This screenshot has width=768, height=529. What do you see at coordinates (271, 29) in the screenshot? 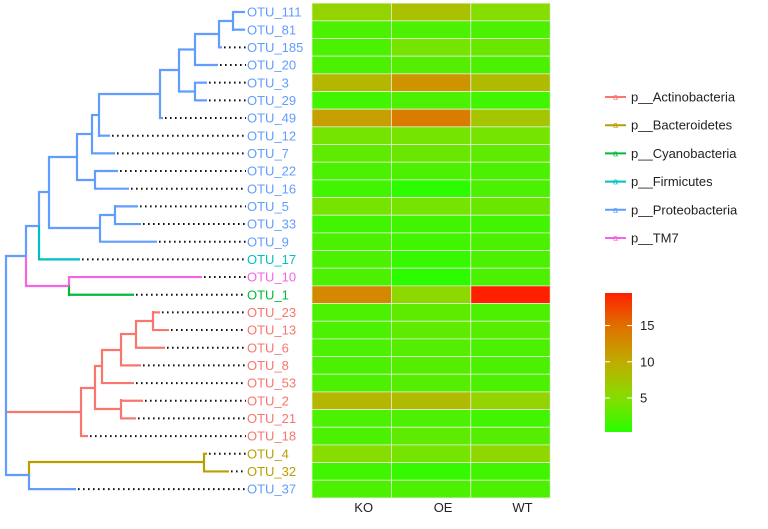
I see `tip-label: OTU_81` at bounding box center [271, 29].